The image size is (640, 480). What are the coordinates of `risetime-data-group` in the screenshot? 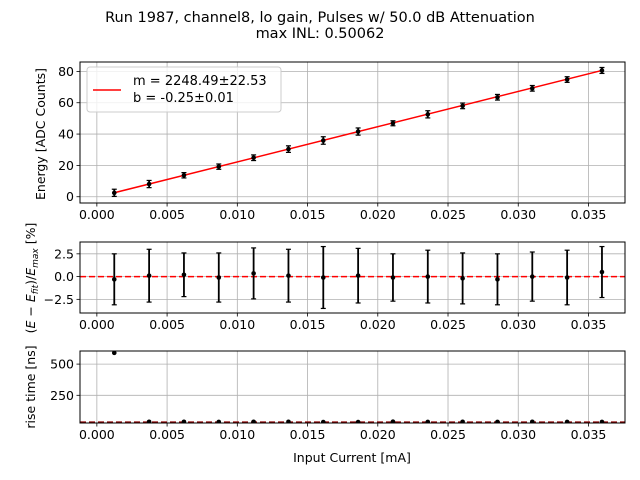 It's located at (358, 387).